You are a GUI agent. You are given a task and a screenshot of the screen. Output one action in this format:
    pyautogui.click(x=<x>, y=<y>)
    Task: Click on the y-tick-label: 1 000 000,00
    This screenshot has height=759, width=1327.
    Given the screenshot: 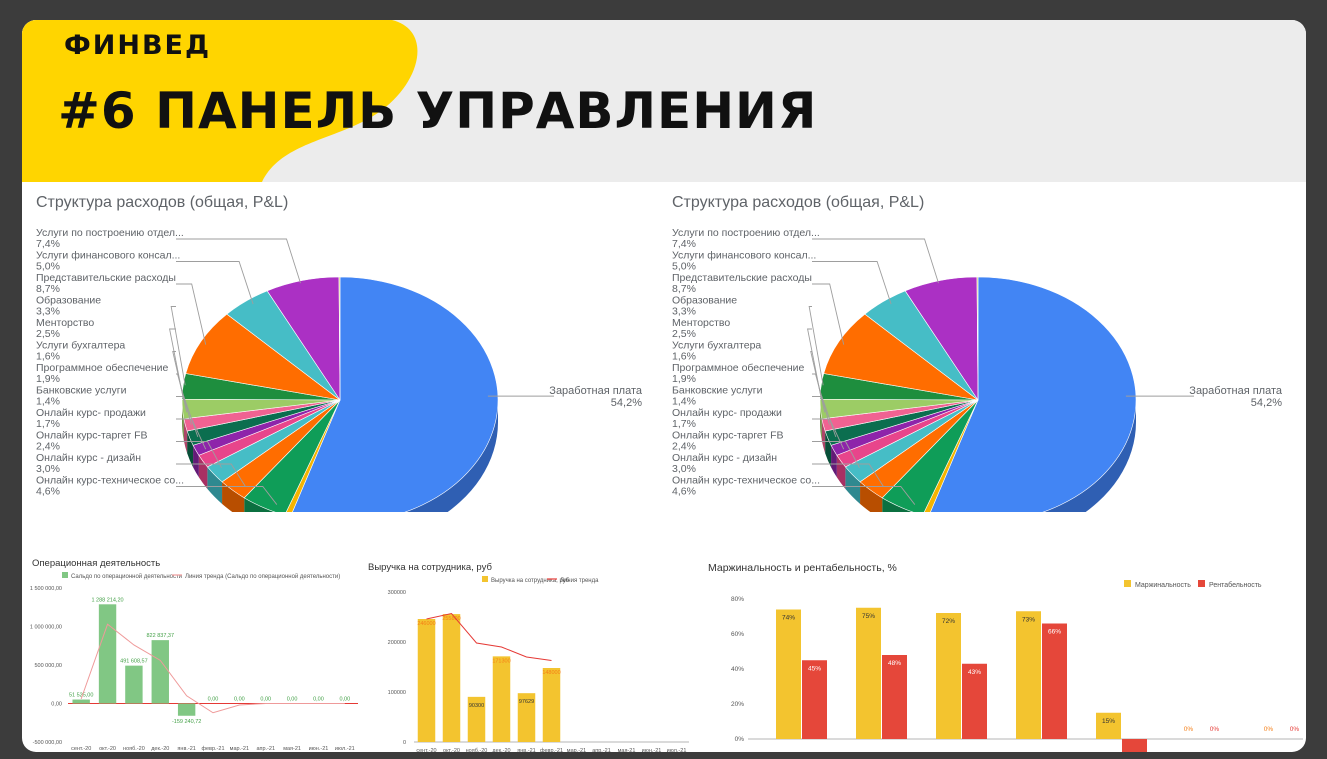 What is the action you would take?
    pyautogui.click(x=46, y=628)
    